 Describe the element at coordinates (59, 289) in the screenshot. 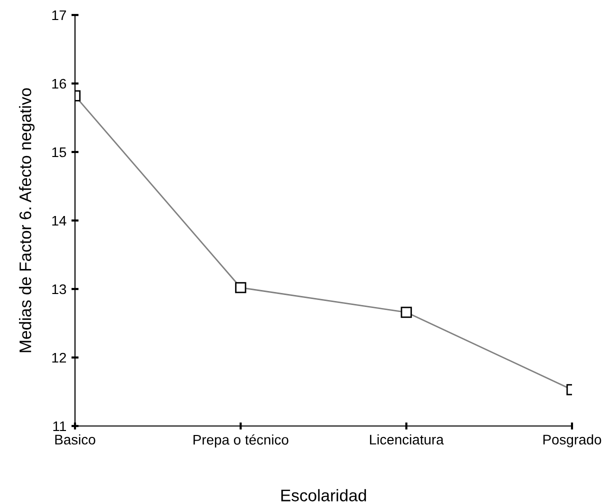

I see `y-tick-label: 13` at that location.